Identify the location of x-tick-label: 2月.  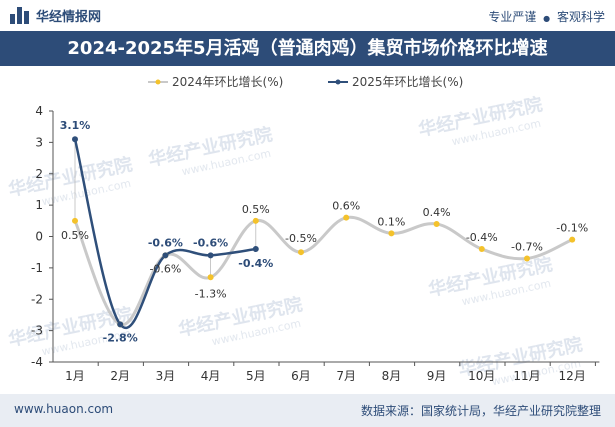
(120, 376).